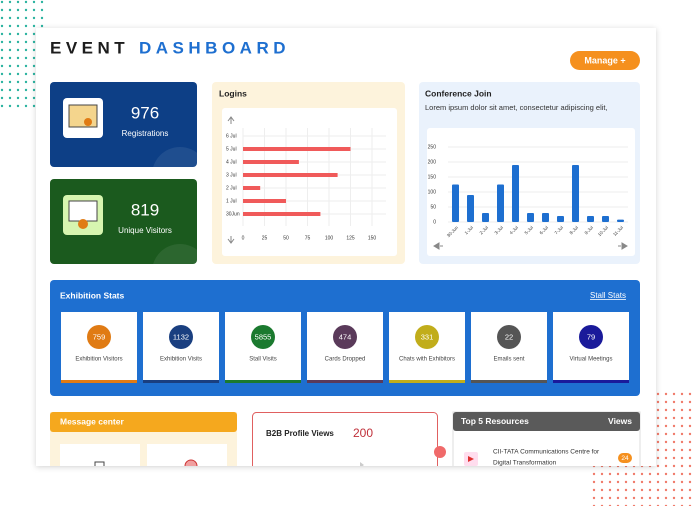  Describe the element at coordinates (329, 238) in the screenshot. I see `x-tick-label: 100` at that location.